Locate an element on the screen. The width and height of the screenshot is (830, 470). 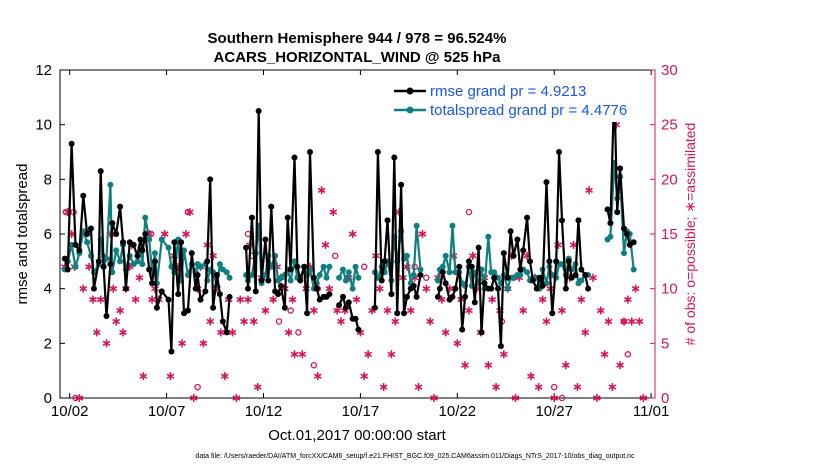
y-tick-label: 4 is located at coordinates (48, 289).